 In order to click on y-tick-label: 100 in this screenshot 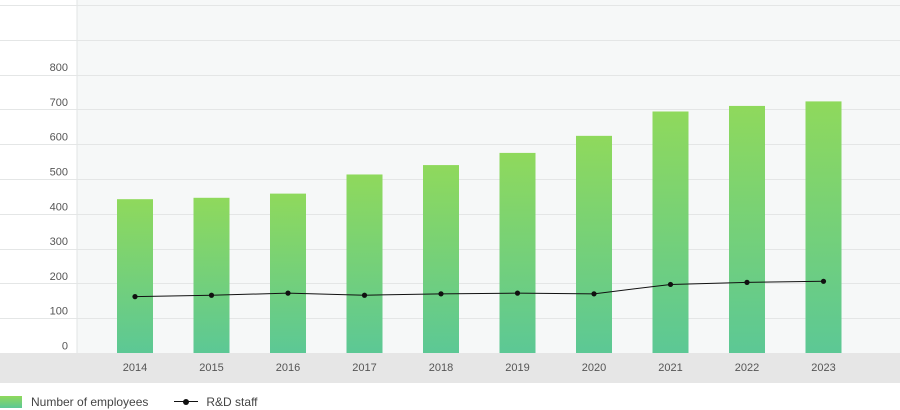, I will do `click(59, 312)`.